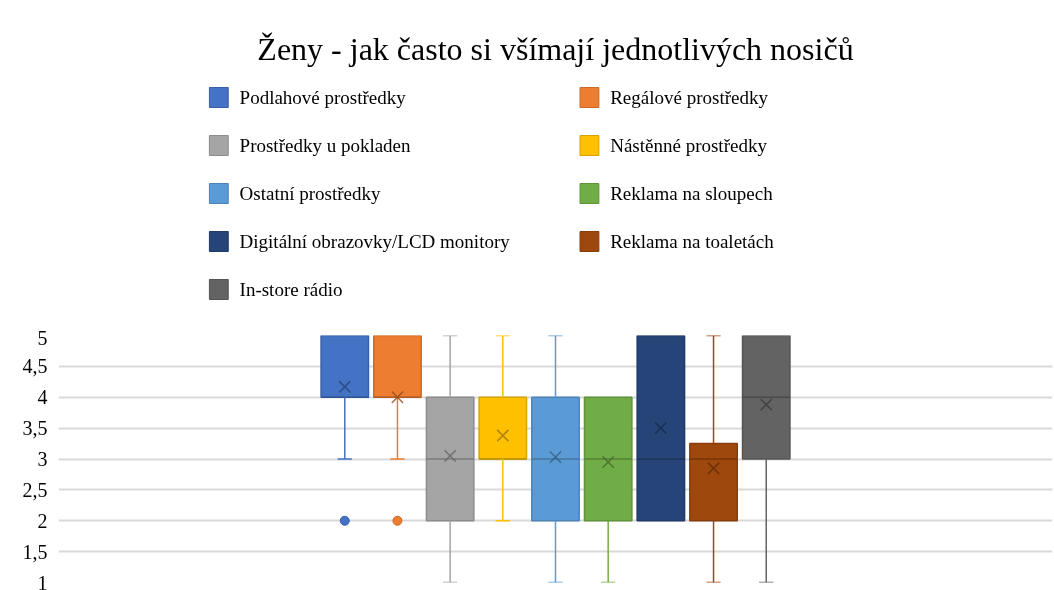 This screenshot has width=1054, height=590. I want to click on y-tick-label: 3, so click(42, 459).